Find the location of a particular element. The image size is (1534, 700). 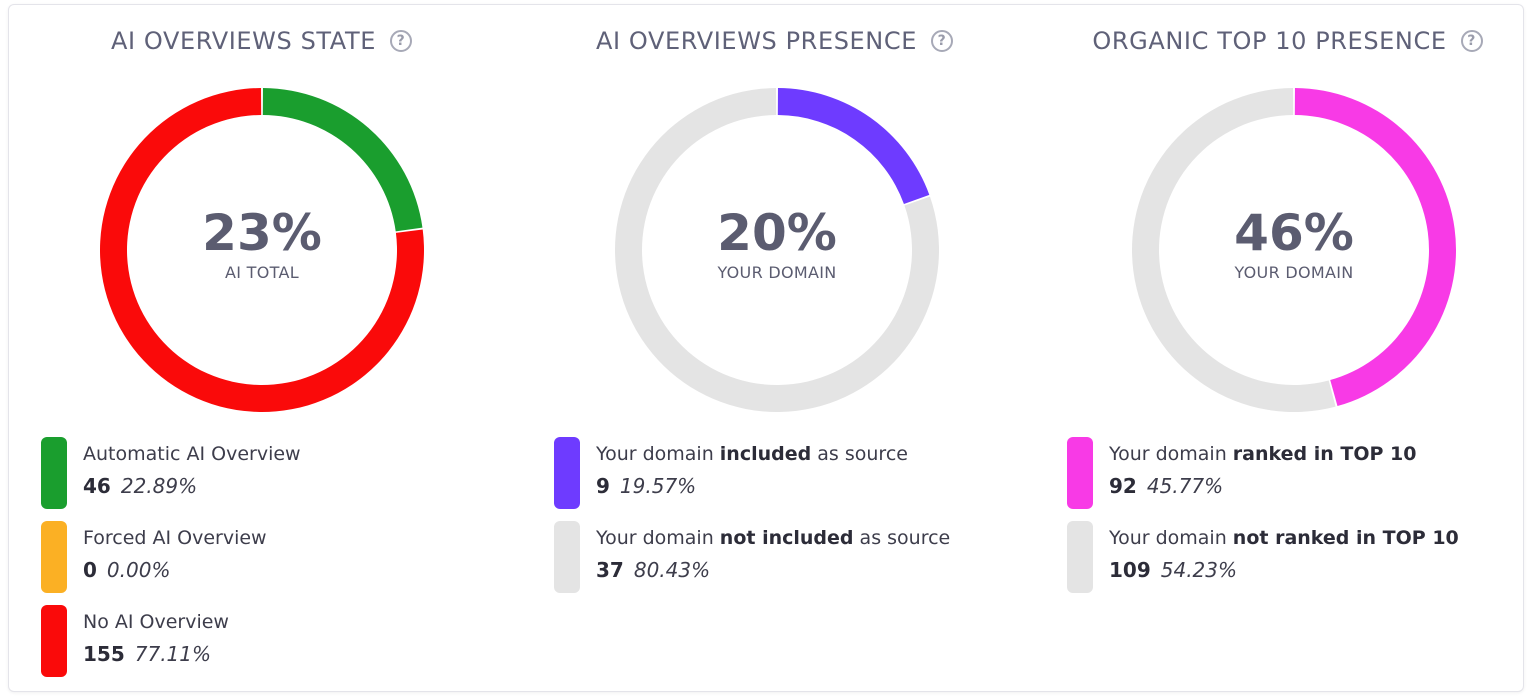

panel-title: AI OVERVIEWS PRESENCE is located at coordinates (756, 41).